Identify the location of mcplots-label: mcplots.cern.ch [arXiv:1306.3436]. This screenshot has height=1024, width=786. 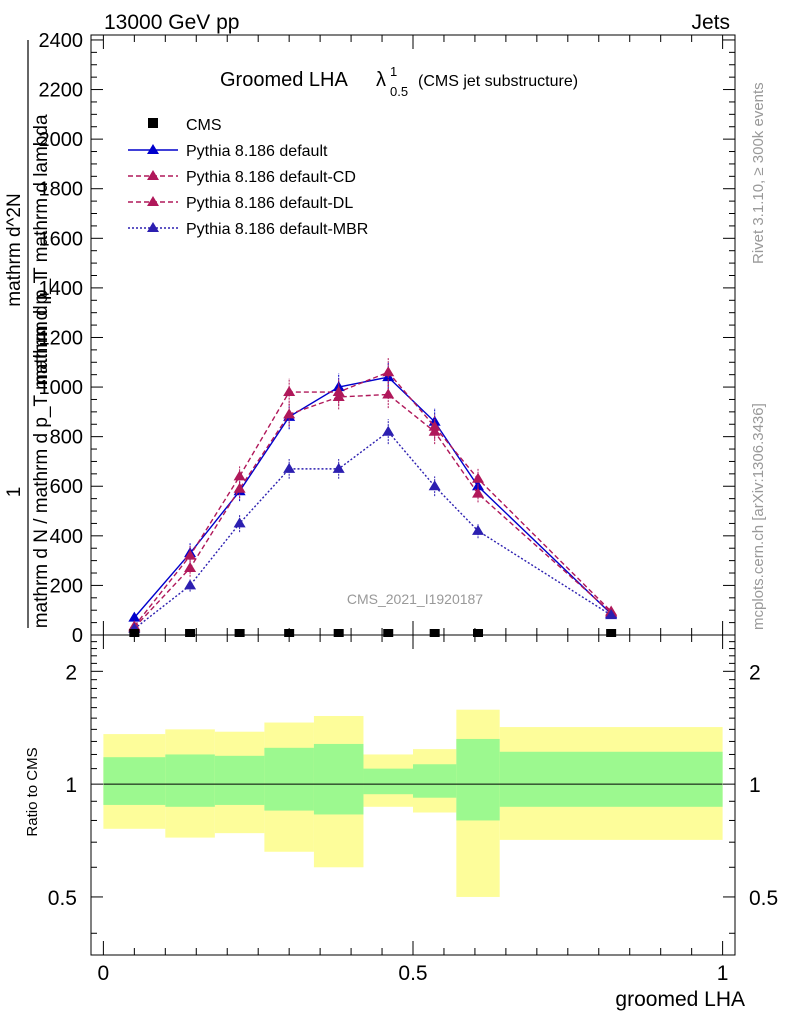
(758, 516).